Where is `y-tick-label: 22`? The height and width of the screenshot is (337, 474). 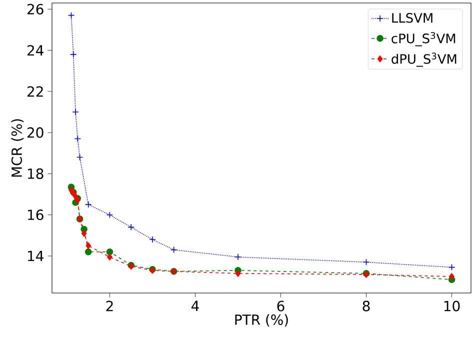
y-tick-label: 22 is located at coordinates (35, 91).